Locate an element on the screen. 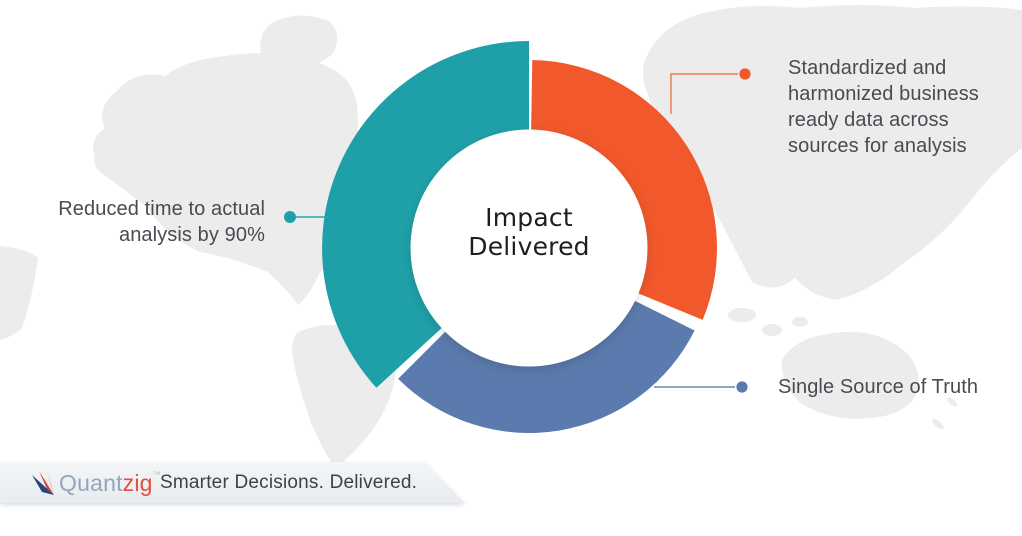 The width and height of the screenshot is (1022, 536). brand-logo: Quantzig™ is located at coordinates (95, 483).